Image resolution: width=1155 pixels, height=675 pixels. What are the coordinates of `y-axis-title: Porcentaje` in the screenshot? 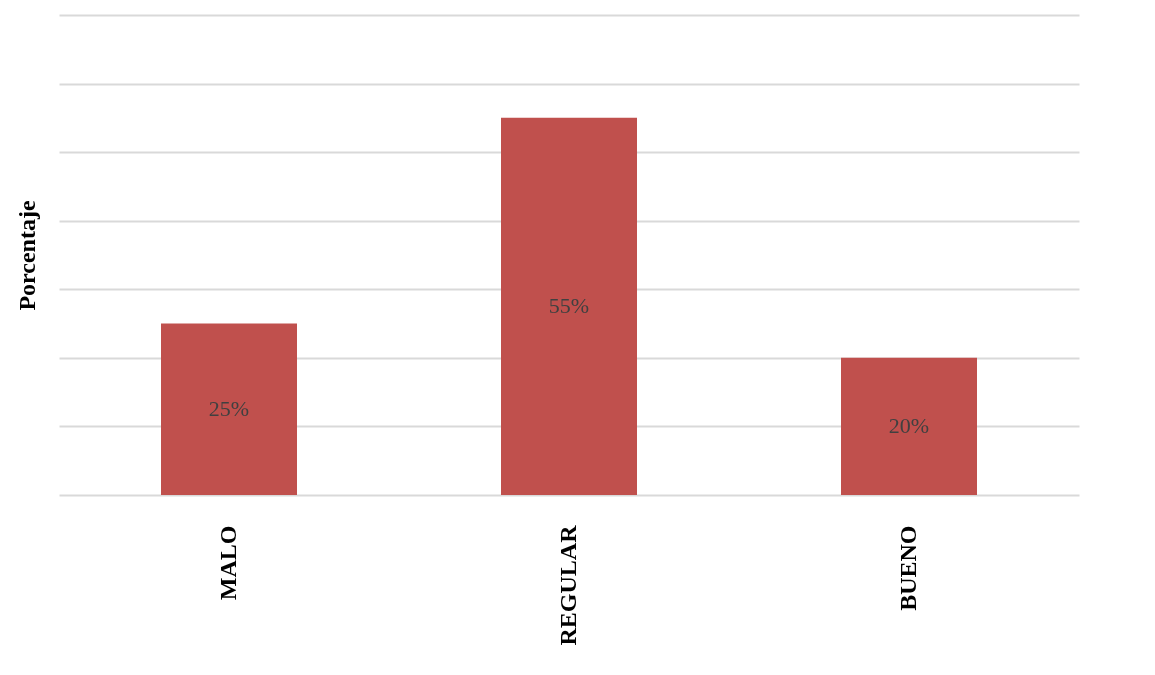 It's located at (26, 255).